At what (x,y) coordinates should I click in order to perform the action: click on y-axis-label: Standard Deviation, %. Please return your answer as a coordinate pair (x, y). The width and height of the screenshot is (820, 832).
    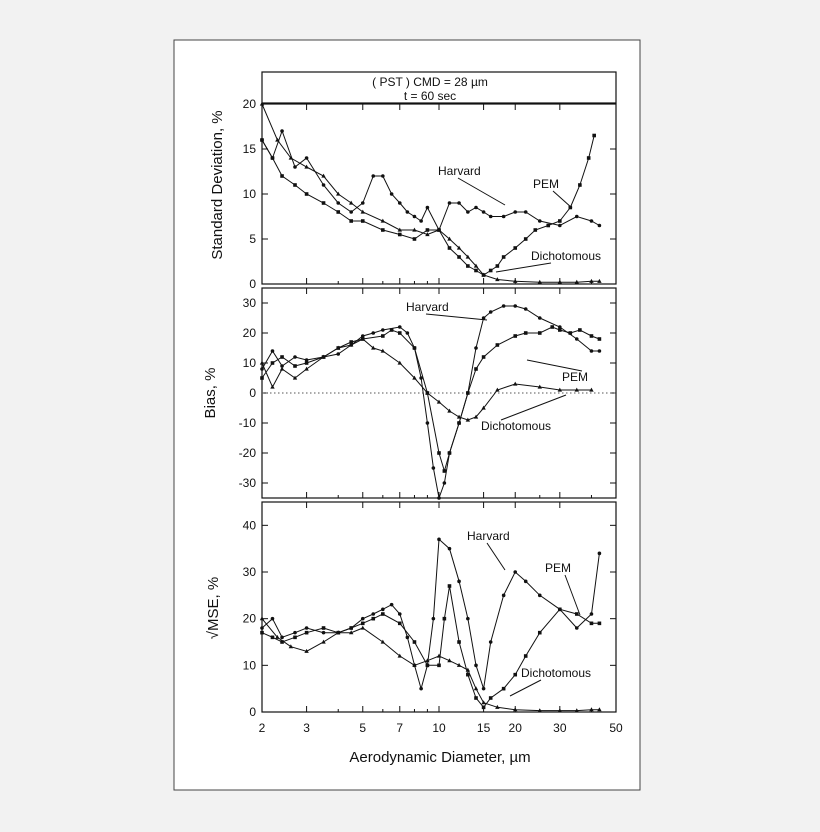
    Looking at the image, I should click on (217, 184).